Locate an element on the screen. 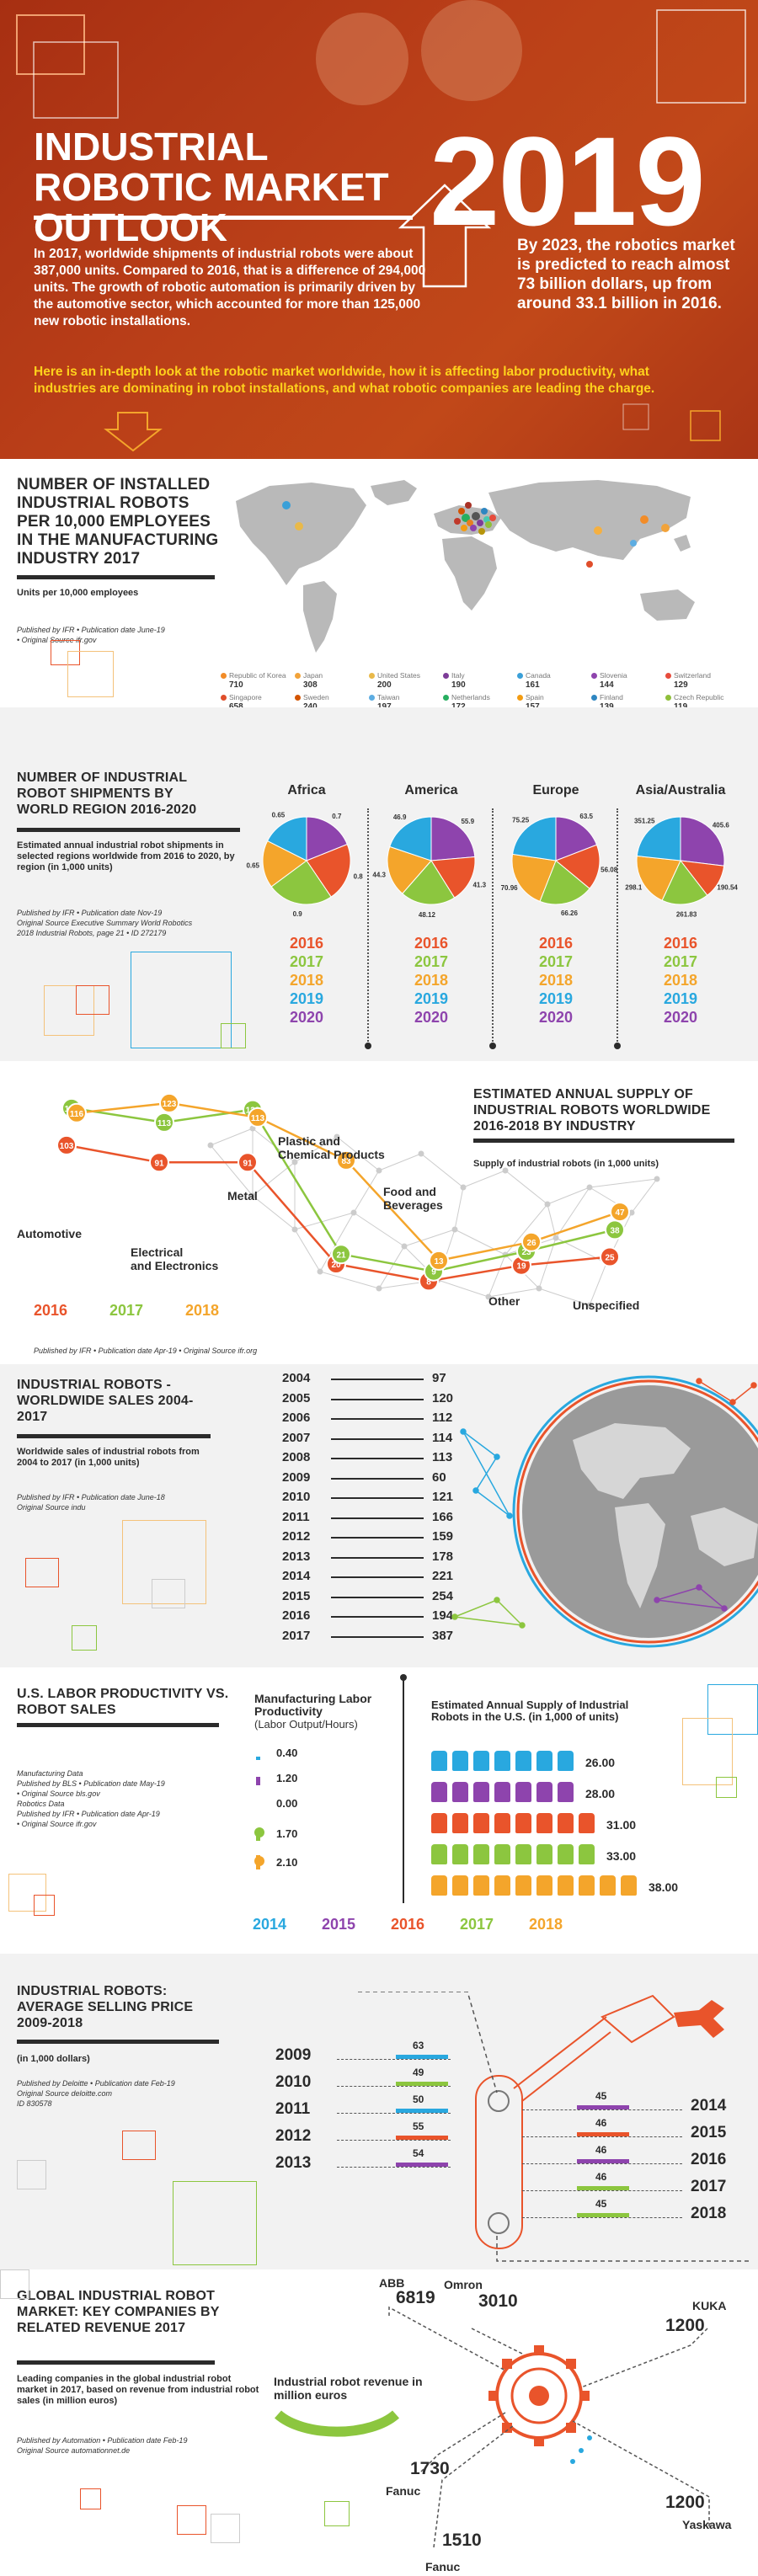  data-label: 9 is located at coordinates (434, 1272).